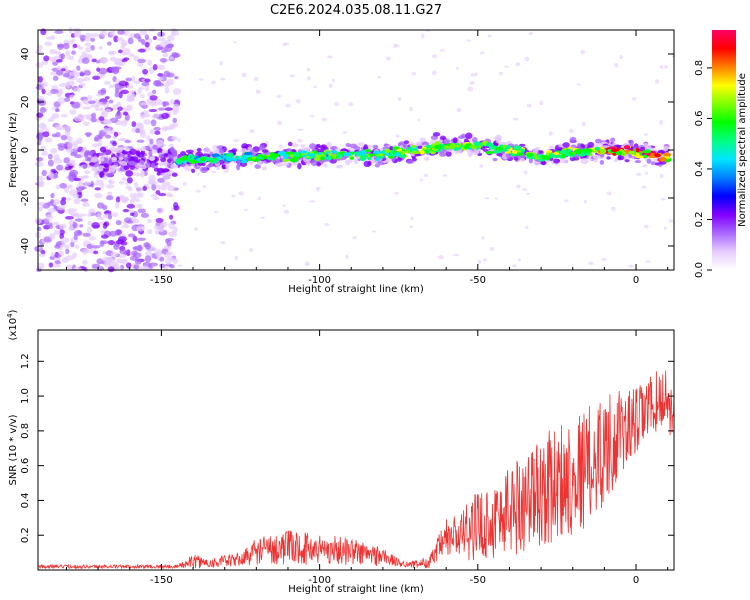 The height and width of the screenshot is (600, 750). What do you see at coordinates (699, 169) in the screenshot?
I see `colorbar-tick-label: 0.4` at bounding box center [699, 169].